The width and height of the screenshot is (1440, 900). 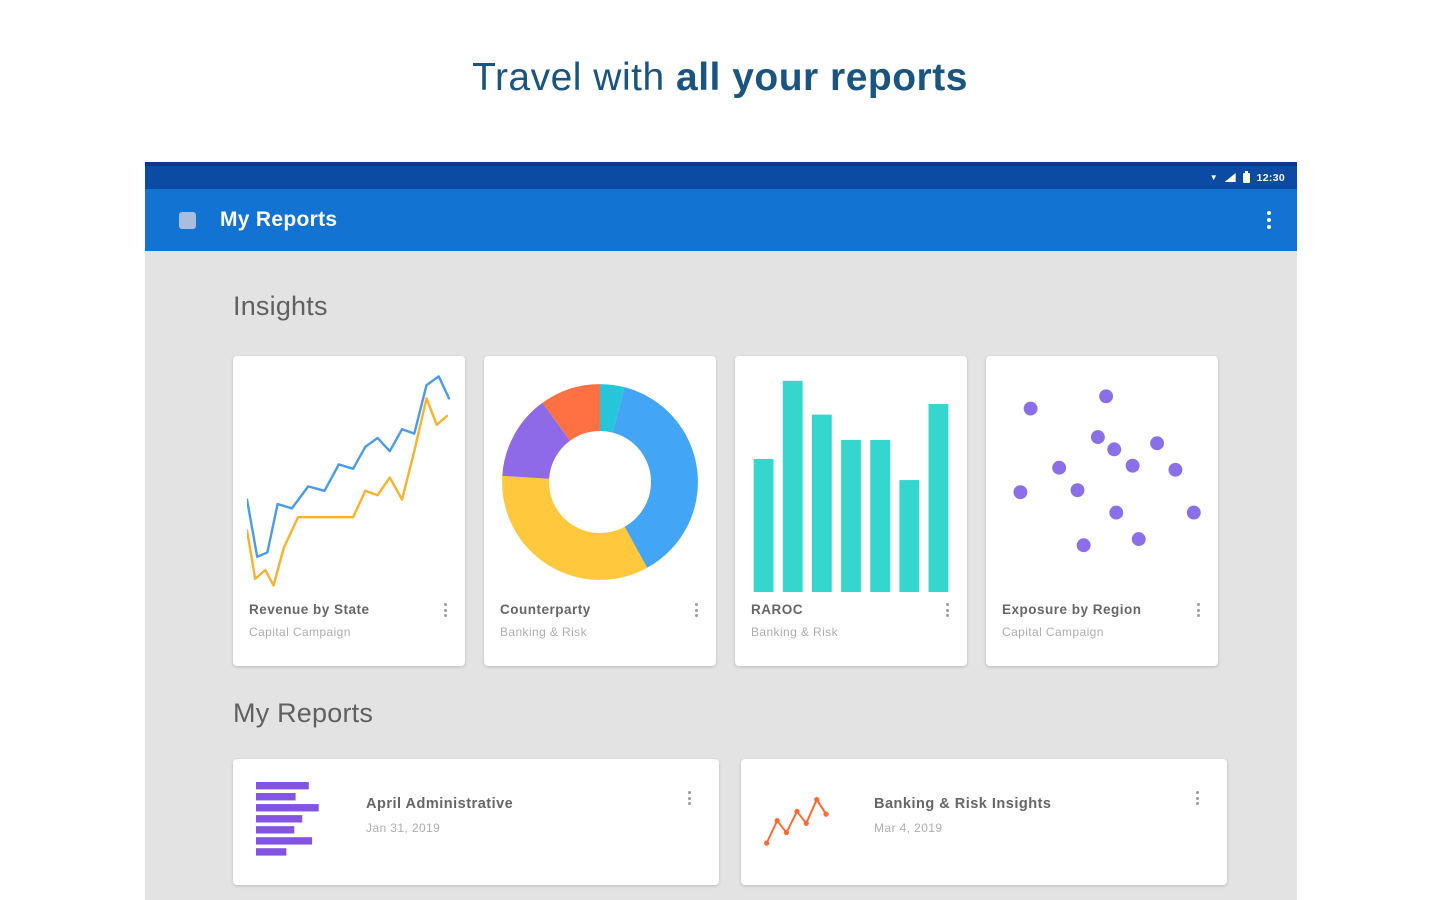 What do you see at coordinates (777, 609) in the screenshot?
I see `card-title: RAROC` at bounding box center [777, 609].